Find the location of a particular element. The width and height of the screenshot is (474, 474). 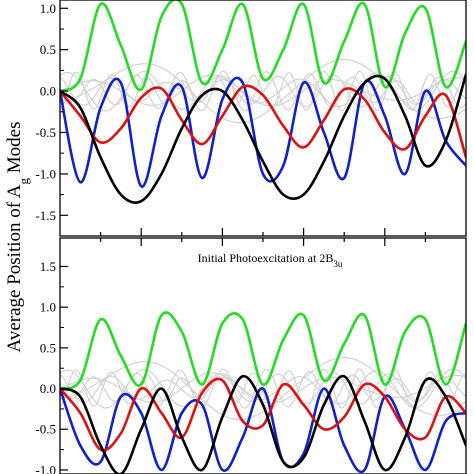

y-tick-label-top-0: 1.0 is located at coordinates (48, 8).